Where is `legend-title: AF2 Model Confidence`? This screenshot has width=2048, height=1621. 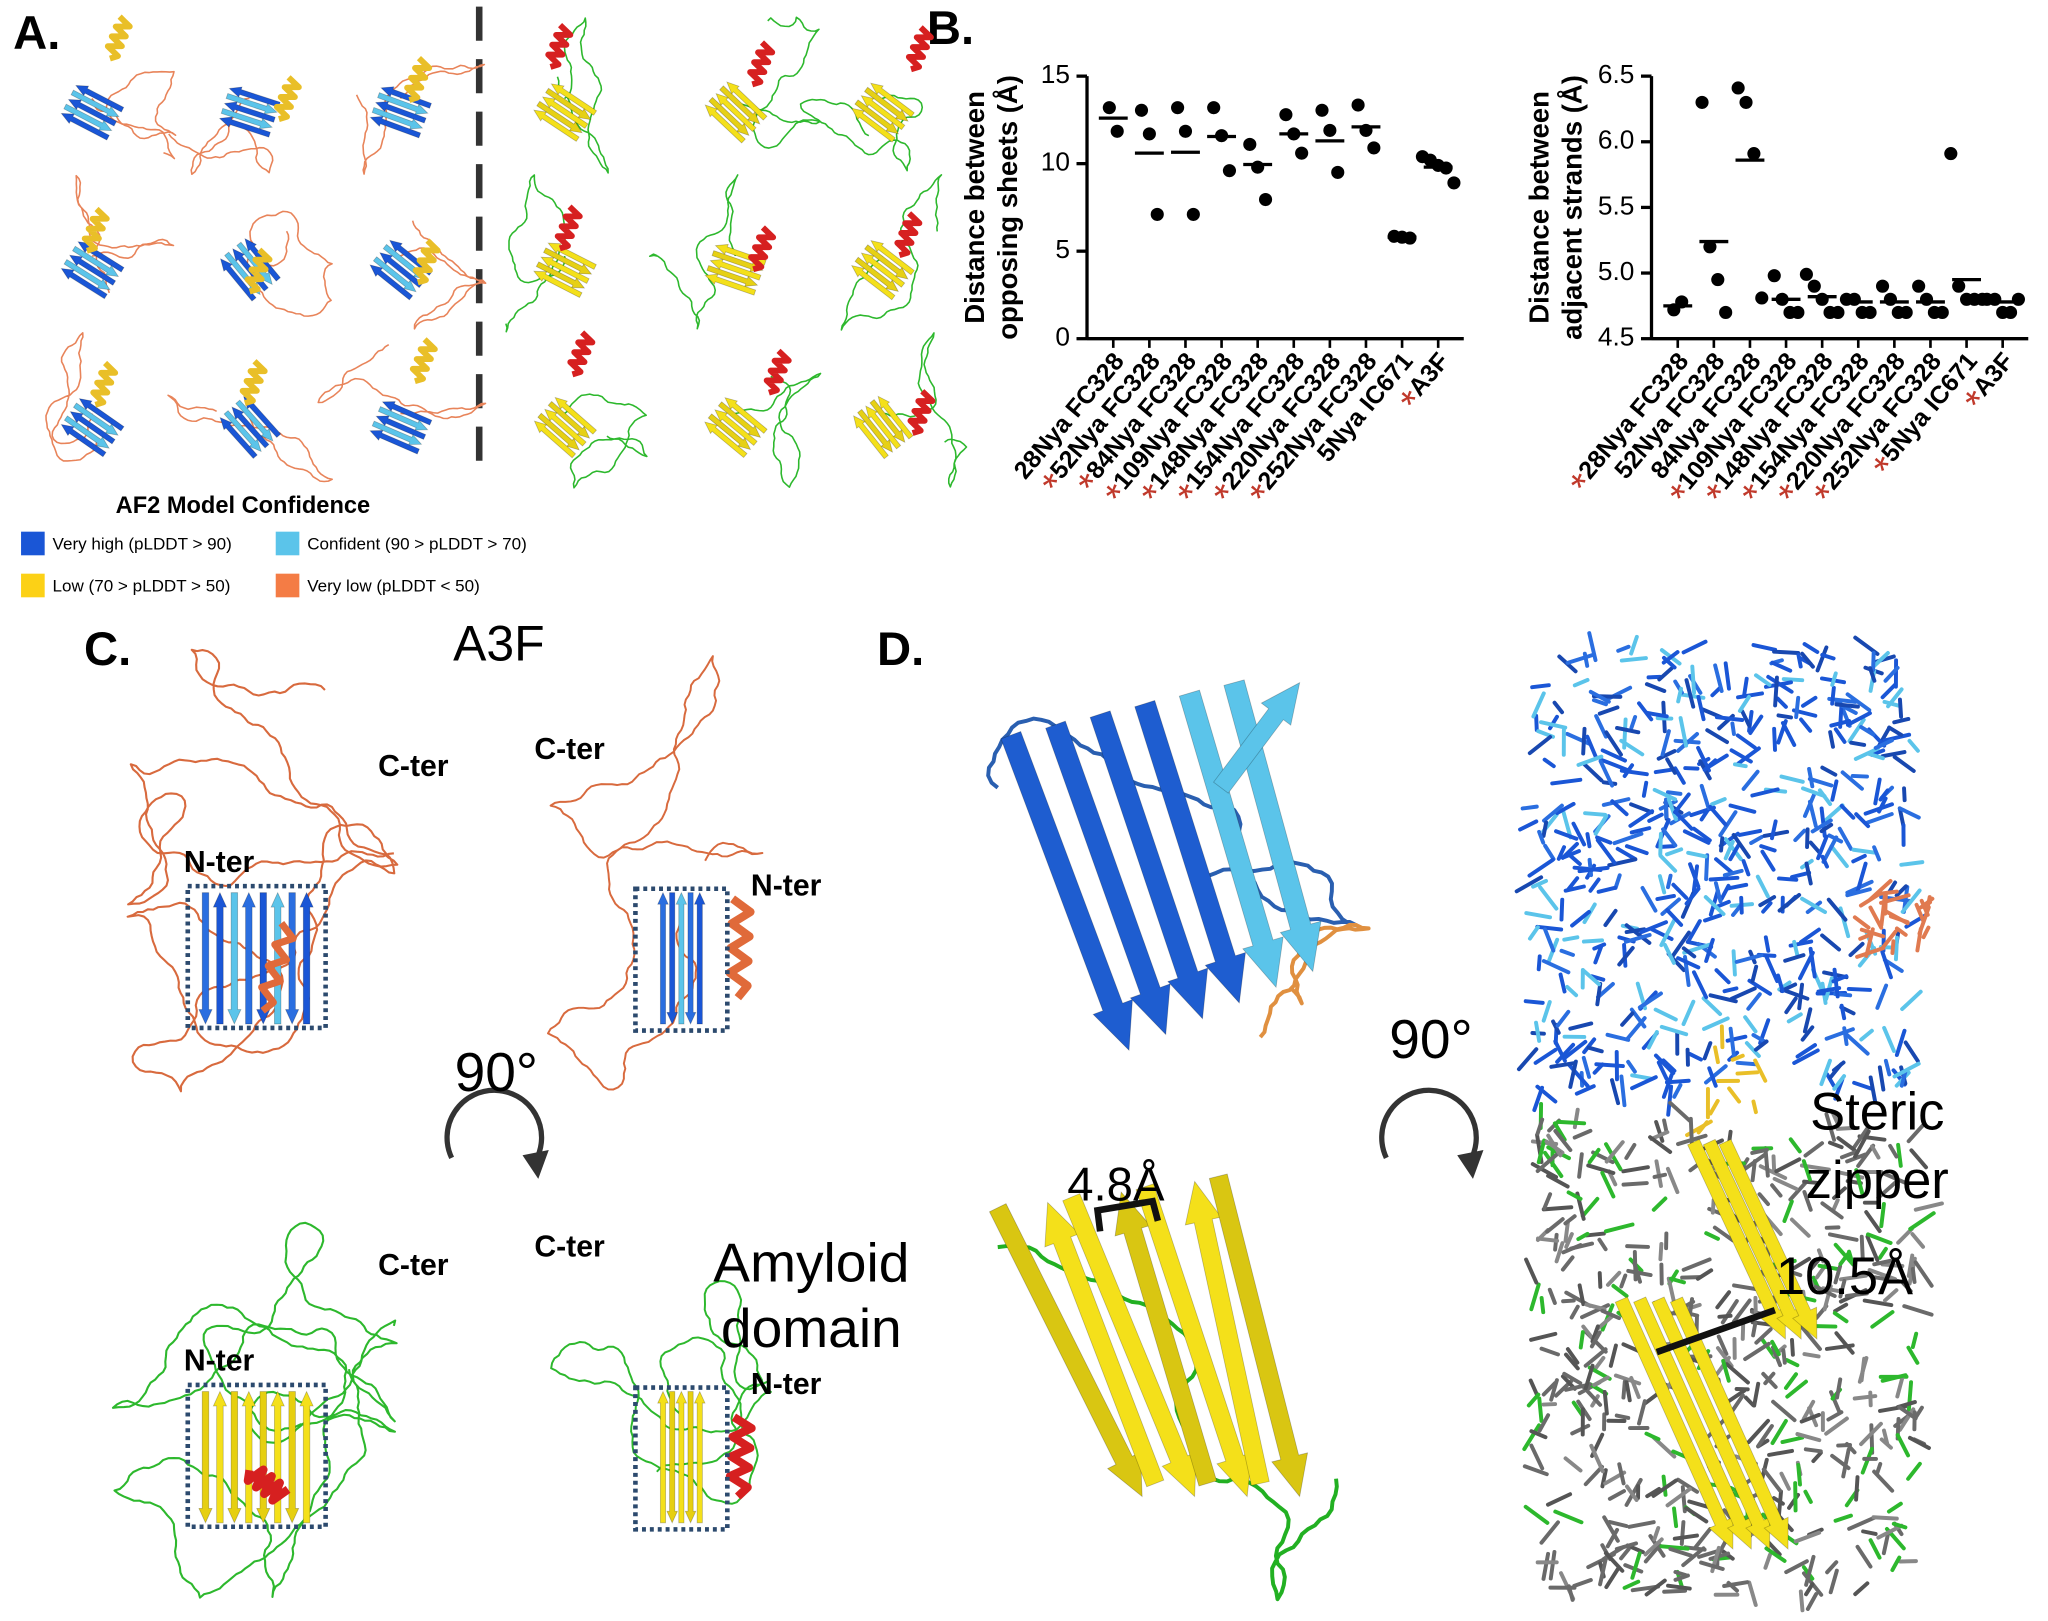
legend-title: AF2 Model Confidence is located at coordinates (243, 506).